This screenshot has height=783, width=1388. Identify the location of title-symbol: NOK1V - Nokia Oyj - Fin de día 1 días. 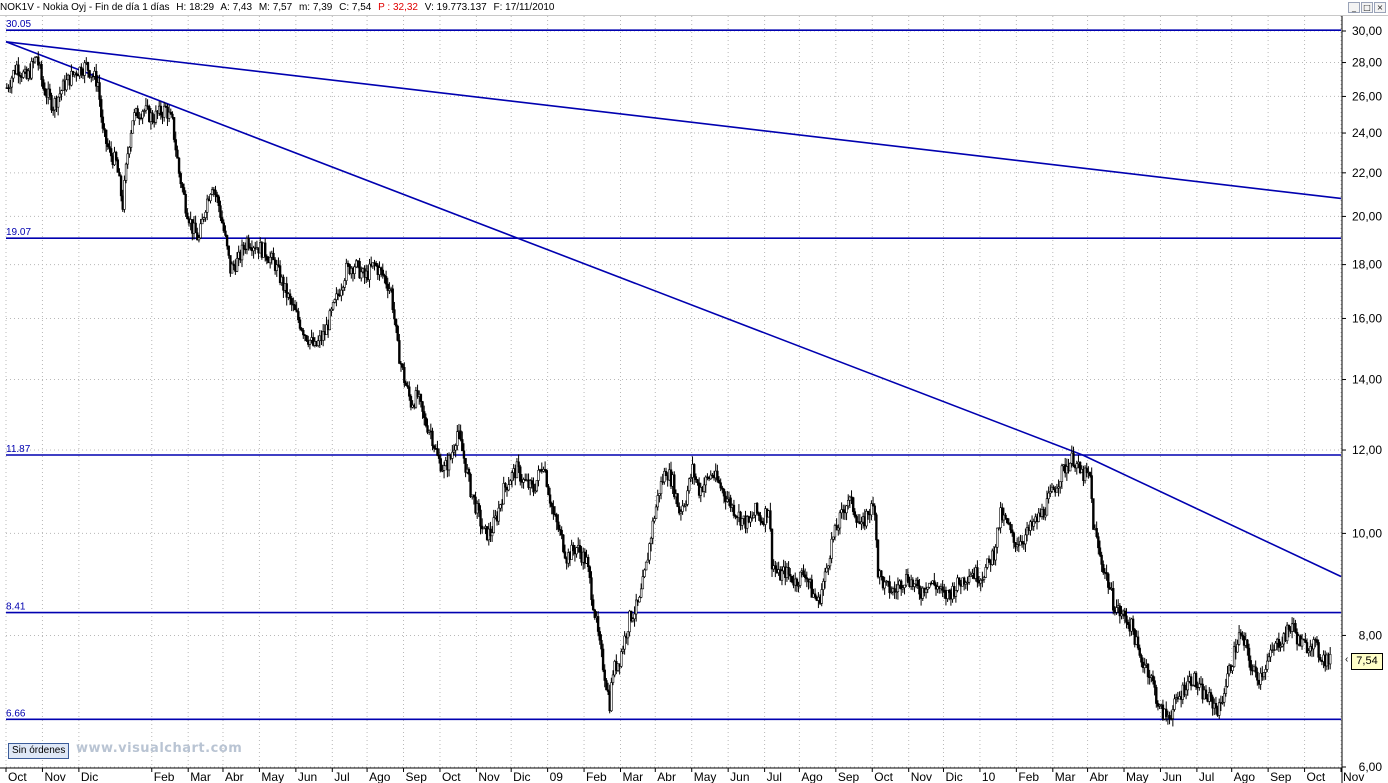
(85, 7).